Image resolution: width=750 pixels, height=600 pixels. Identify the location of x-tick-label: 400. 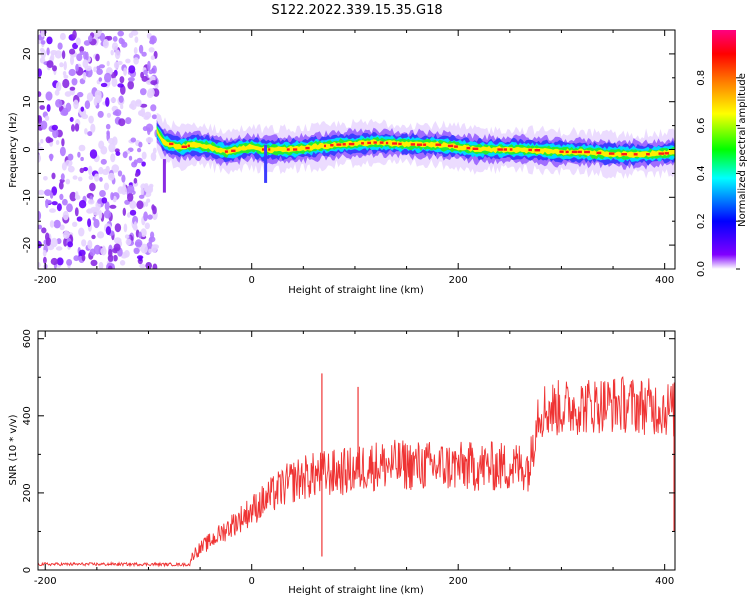
(664, 280).